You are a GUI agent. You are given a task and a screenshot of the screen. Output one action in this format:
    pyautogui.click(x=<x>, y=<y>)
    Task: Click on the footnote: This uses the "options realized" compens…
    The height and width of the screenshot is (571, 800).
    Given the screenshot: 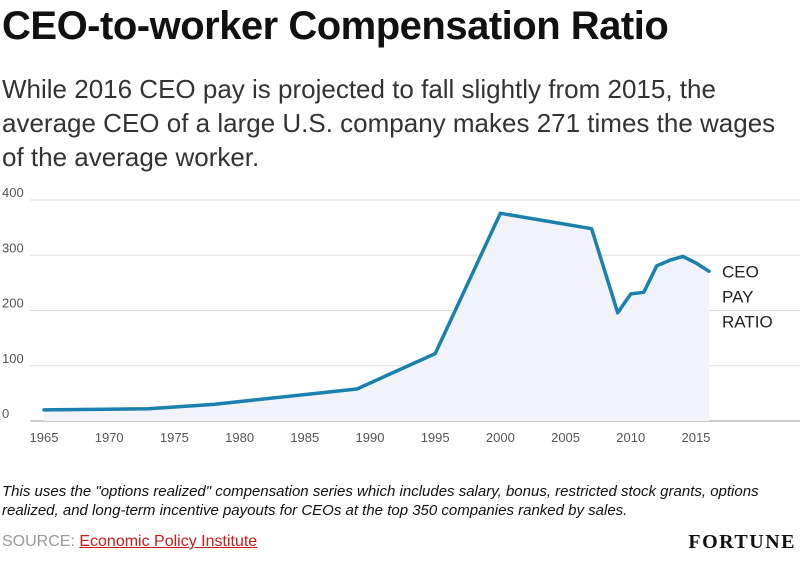 What is the action you would take?
    pyautogui.click(x=380, y=501)
    